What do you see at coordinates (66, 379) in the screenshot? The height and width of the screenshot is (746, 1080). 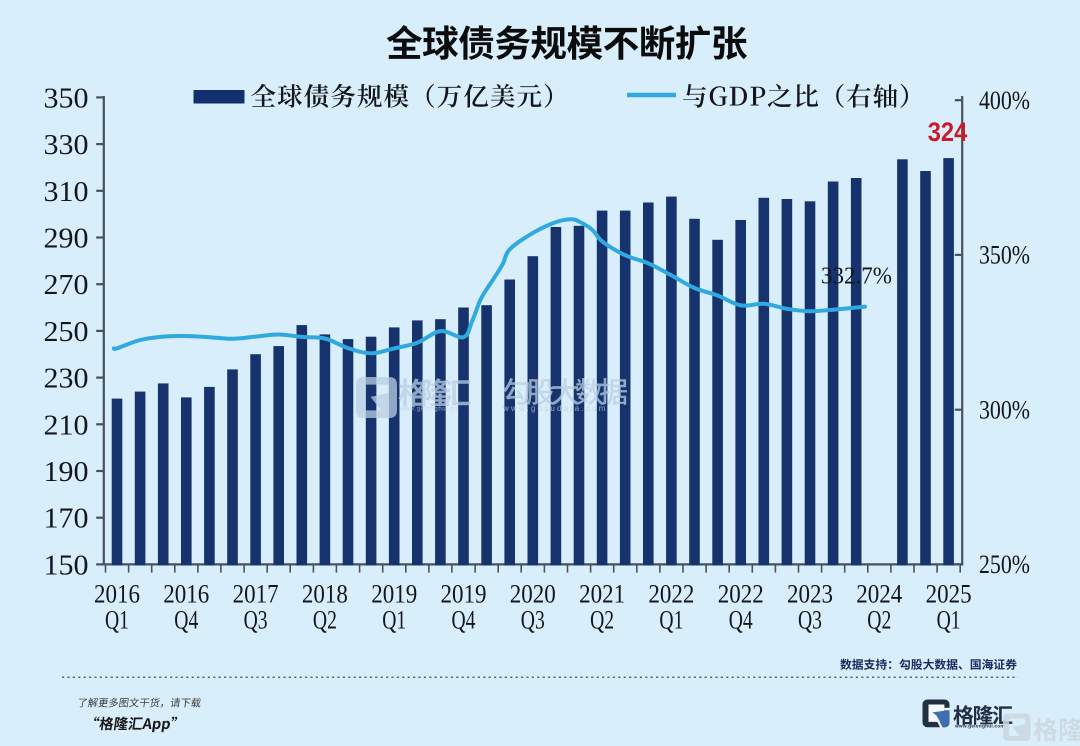 I see `svg-text: 230` at bounding box center [66, 379].